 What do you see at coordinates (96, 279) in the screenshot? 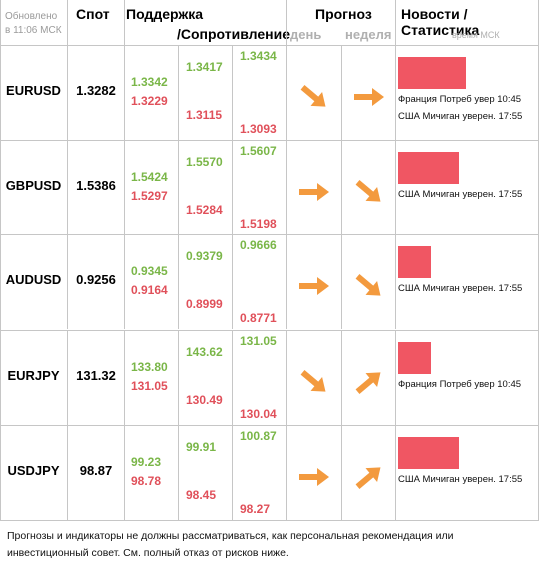
I see `spot-price: 0.9256` at bounding box center [96, 279].